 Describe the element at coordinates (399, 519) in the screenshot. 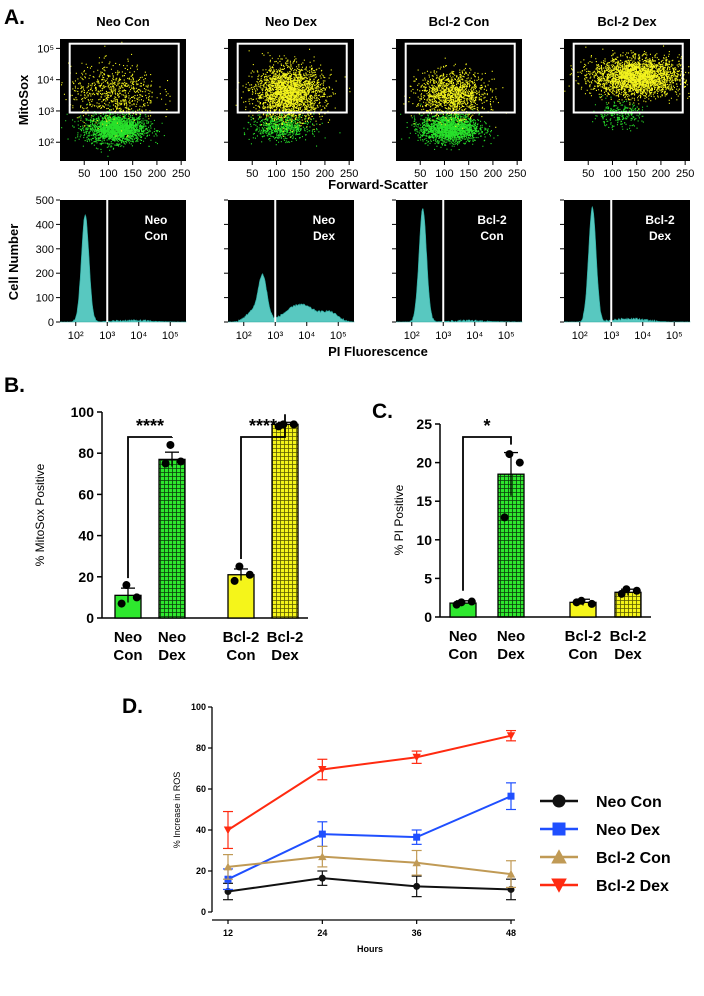

I see `bar-y-axis-label: % PI Positive` at that location.